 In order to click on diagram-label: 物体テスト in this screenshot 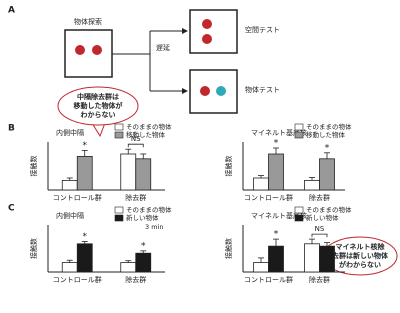, I will do `click(262, 89)`.